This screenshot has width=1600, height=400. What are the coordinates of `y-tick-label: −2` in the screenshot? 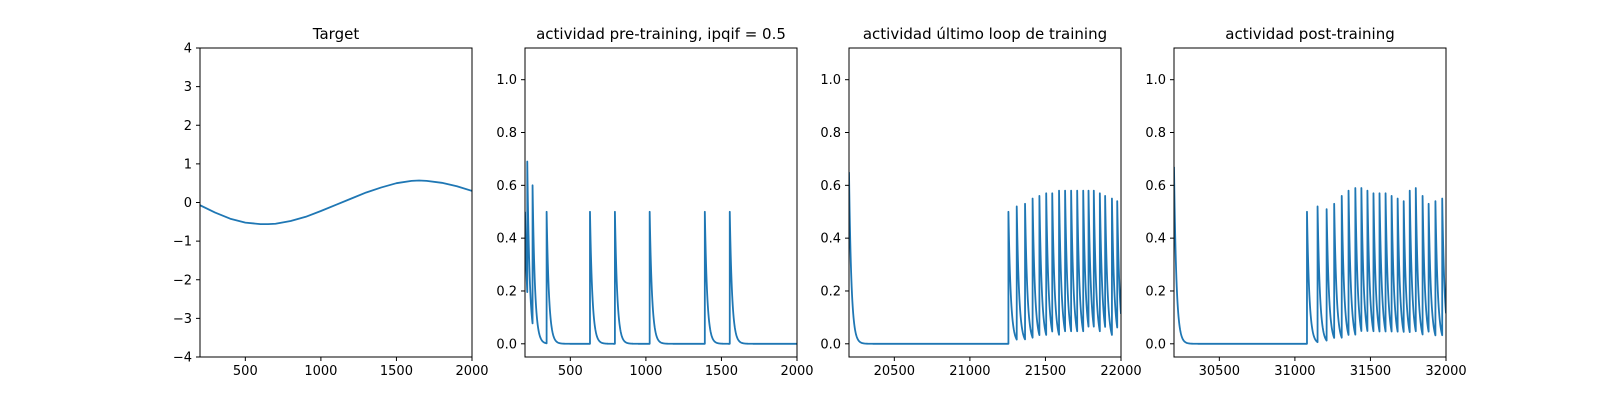 It's located at (182, 280).